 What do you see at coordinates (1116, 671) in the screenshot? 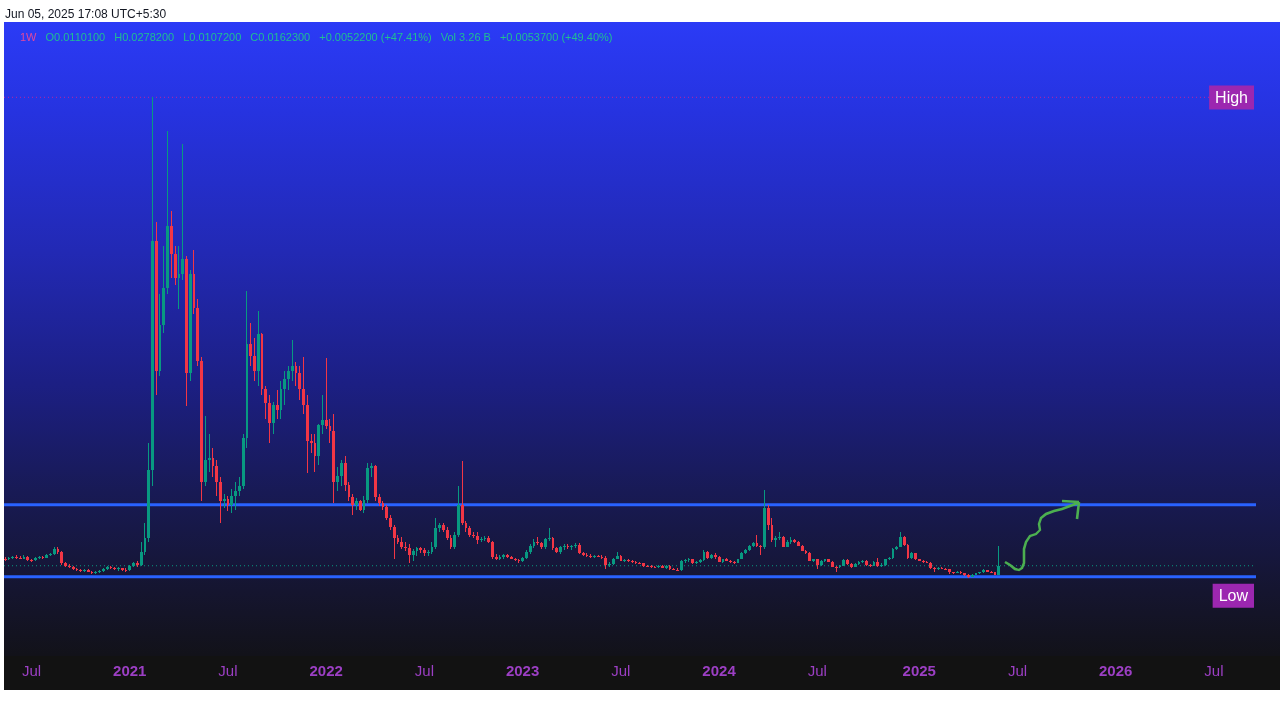
I see `x-tick-label: 2026` at bounding box center [1116, 671].